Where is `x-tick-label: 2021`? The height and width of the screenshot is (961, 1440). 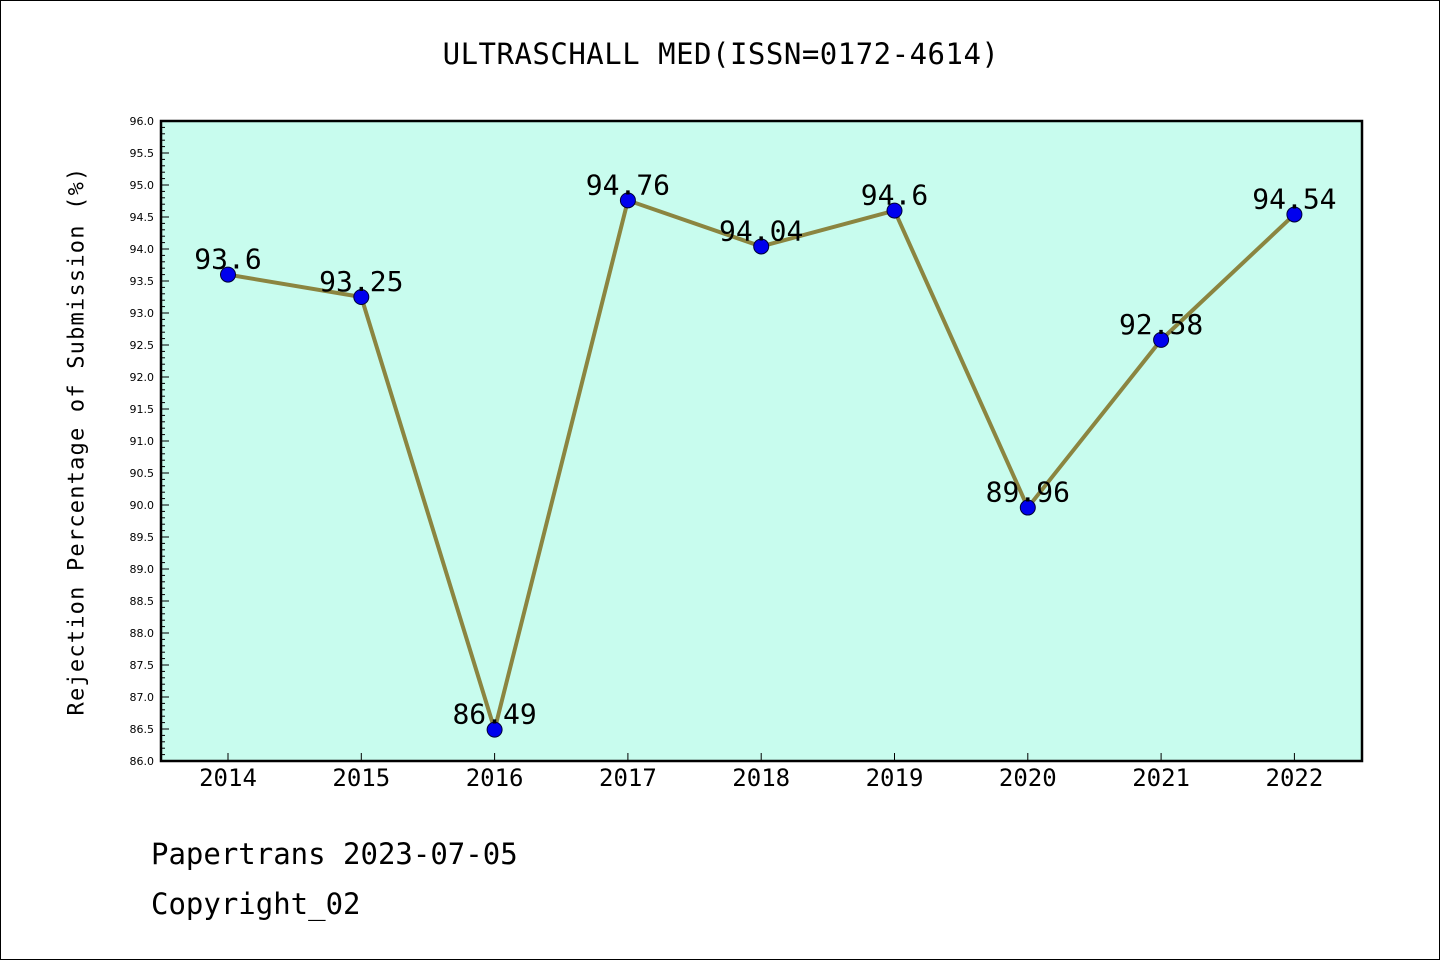 x-tick-label: 2021 is located at coordinates (1161, 778).